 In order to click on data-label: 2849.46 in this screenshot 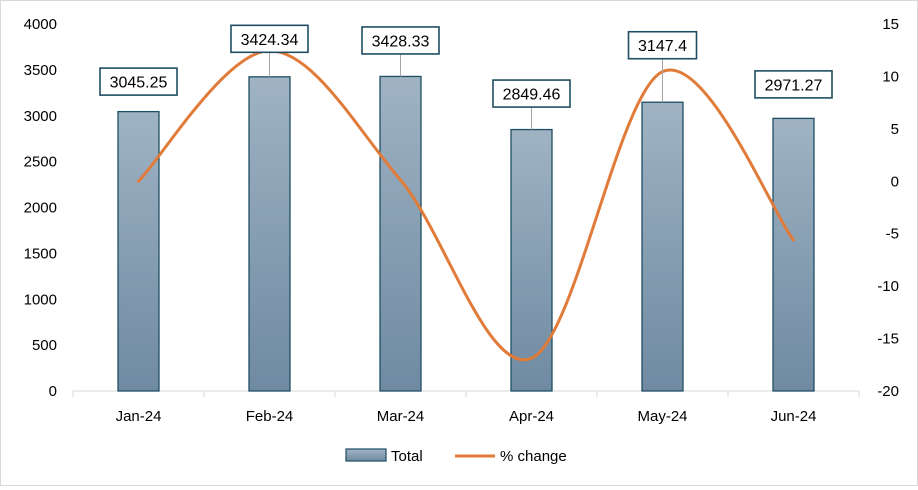, I will do `click(532, 95)`.